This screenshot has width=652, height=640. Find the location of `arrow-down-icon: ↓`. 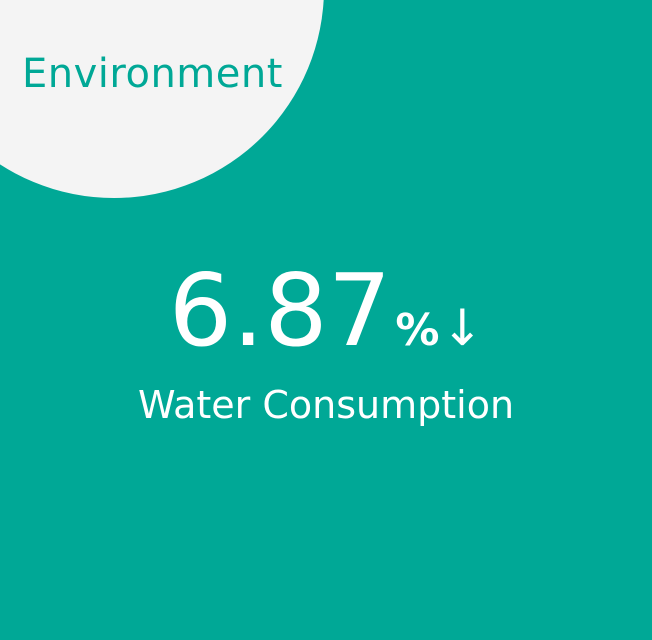

arrow-down-icon: ↓ is located at coordinates (462, 328).